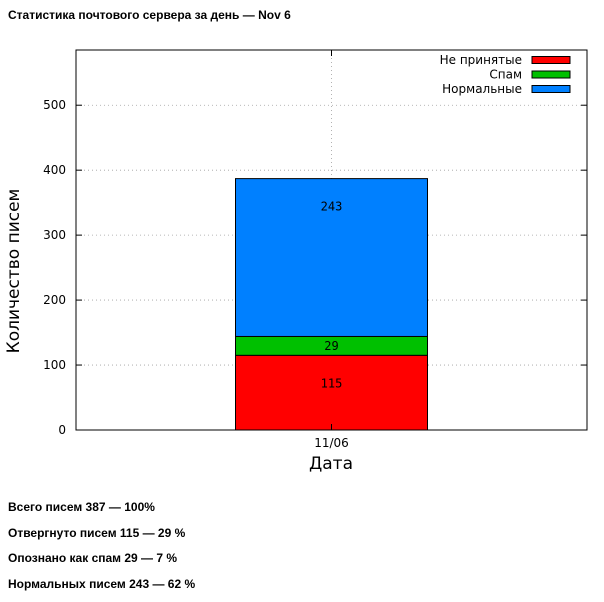  What do you see at coordinates (97, 533) in the screenshot?
I see `stat-rejected: Отвергнуто писем 115 — 29 %` at bounding box center [97, 533].